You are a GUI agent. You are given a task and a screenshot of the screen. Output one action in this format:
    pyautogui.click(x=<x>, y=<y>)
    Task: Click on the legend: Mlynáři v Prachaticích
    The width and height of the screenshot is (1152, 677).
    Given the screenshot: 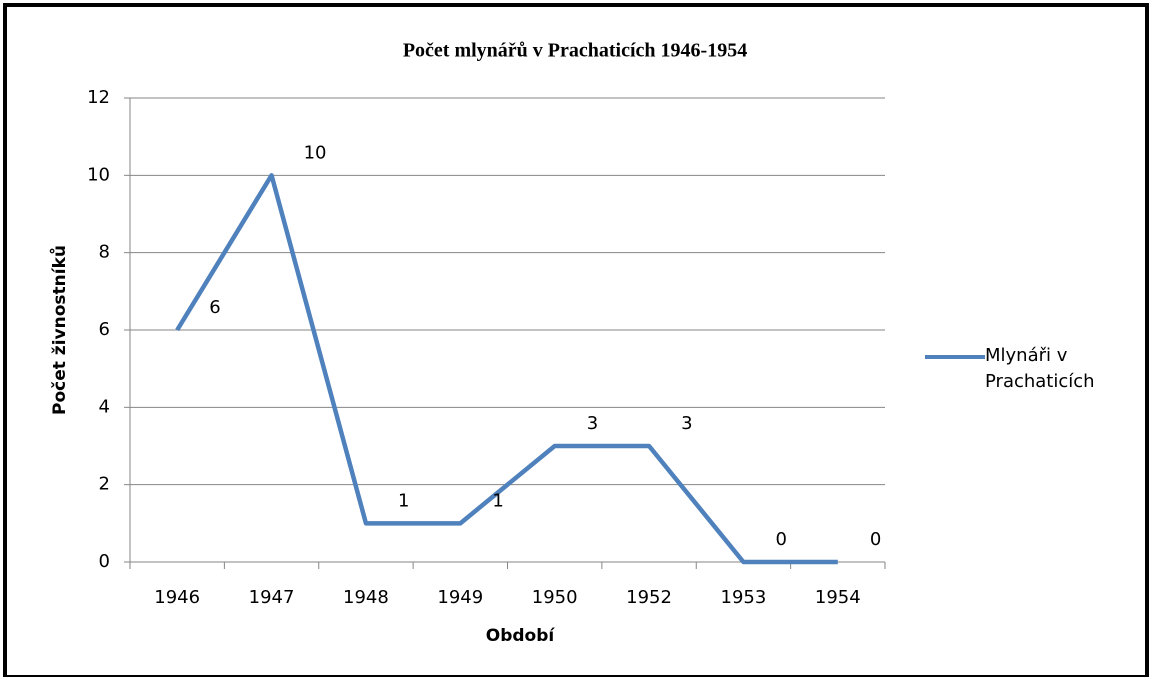 What is the action you would take?
    pyautogui.click(x=1030, y=369)
    